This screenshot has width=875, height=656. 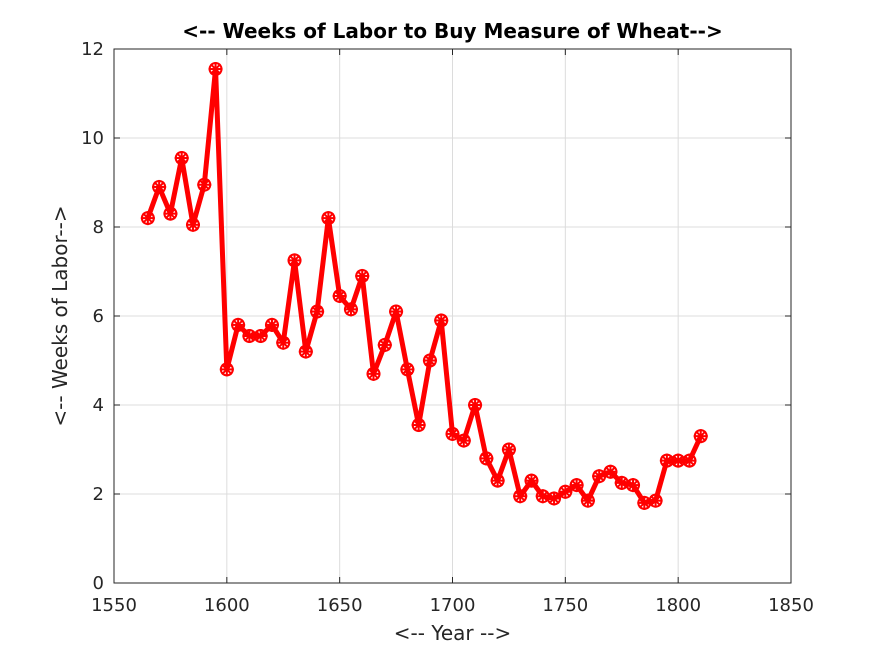 I want to click on y-tick-label: 4, so click(x=98, y=405).